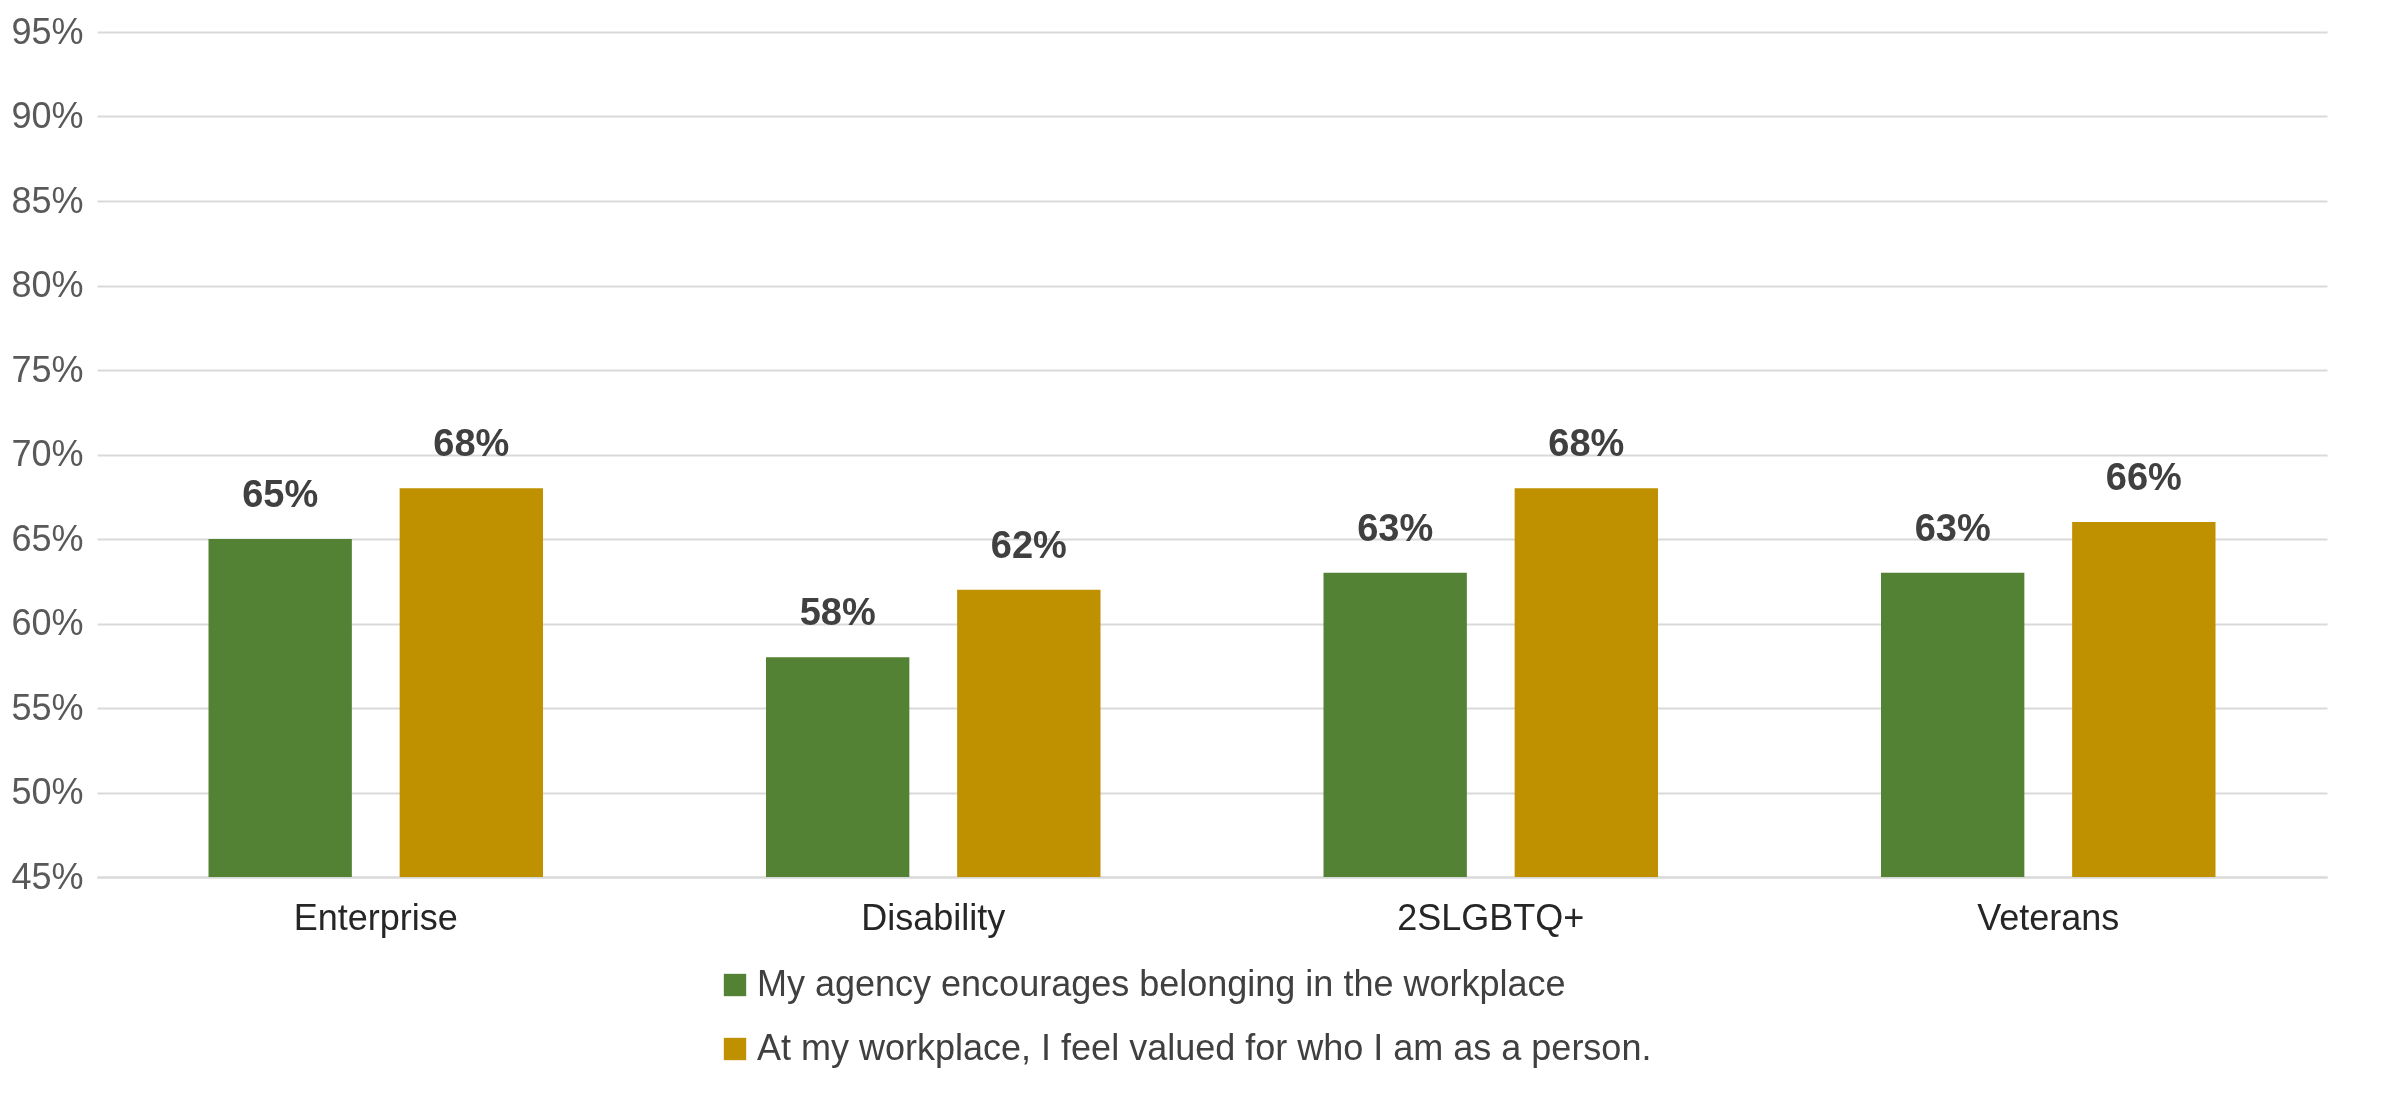 This screenshot has height=1110, width=2395. I want to click on legend-label: At my workplace, I feel valued for who I am as a person., so click(1204, 1047).